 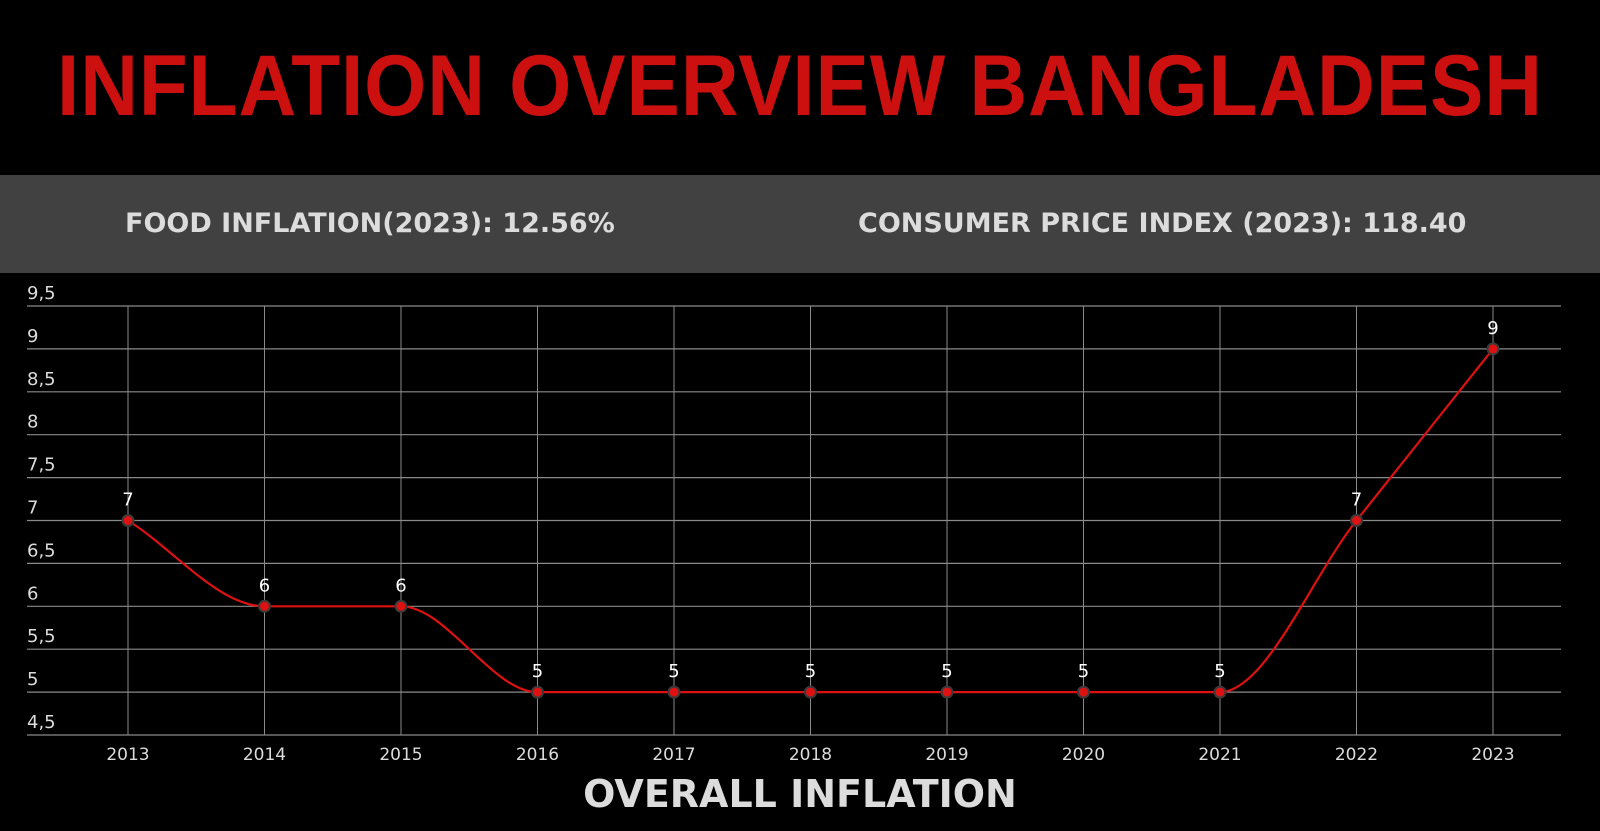 What do you see at coordinates (32, 336) in the screenshot?
I see `y-tick-label: 9` at bounding box center [32, 336].